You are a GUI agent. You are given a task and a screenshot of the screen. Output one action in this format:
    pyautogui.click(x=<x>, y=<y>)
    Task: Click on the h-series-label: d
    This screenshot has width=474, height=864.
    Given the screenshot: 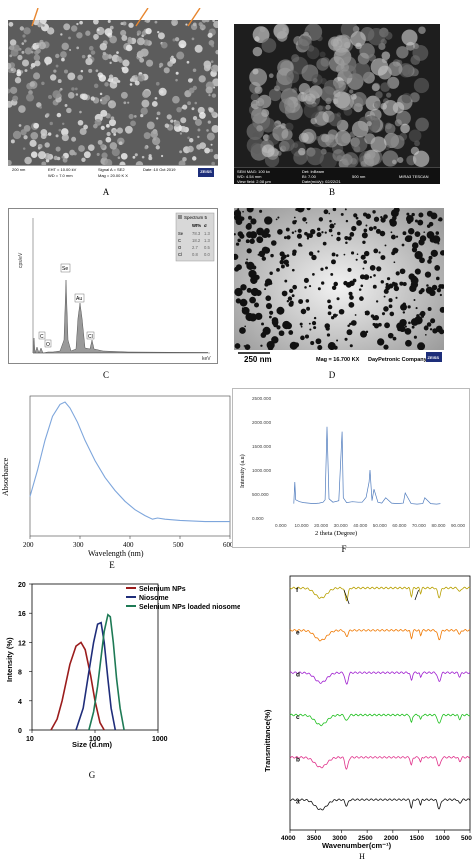 What is the action you would take?
    pyautogui.click(x=298, y=675)
    